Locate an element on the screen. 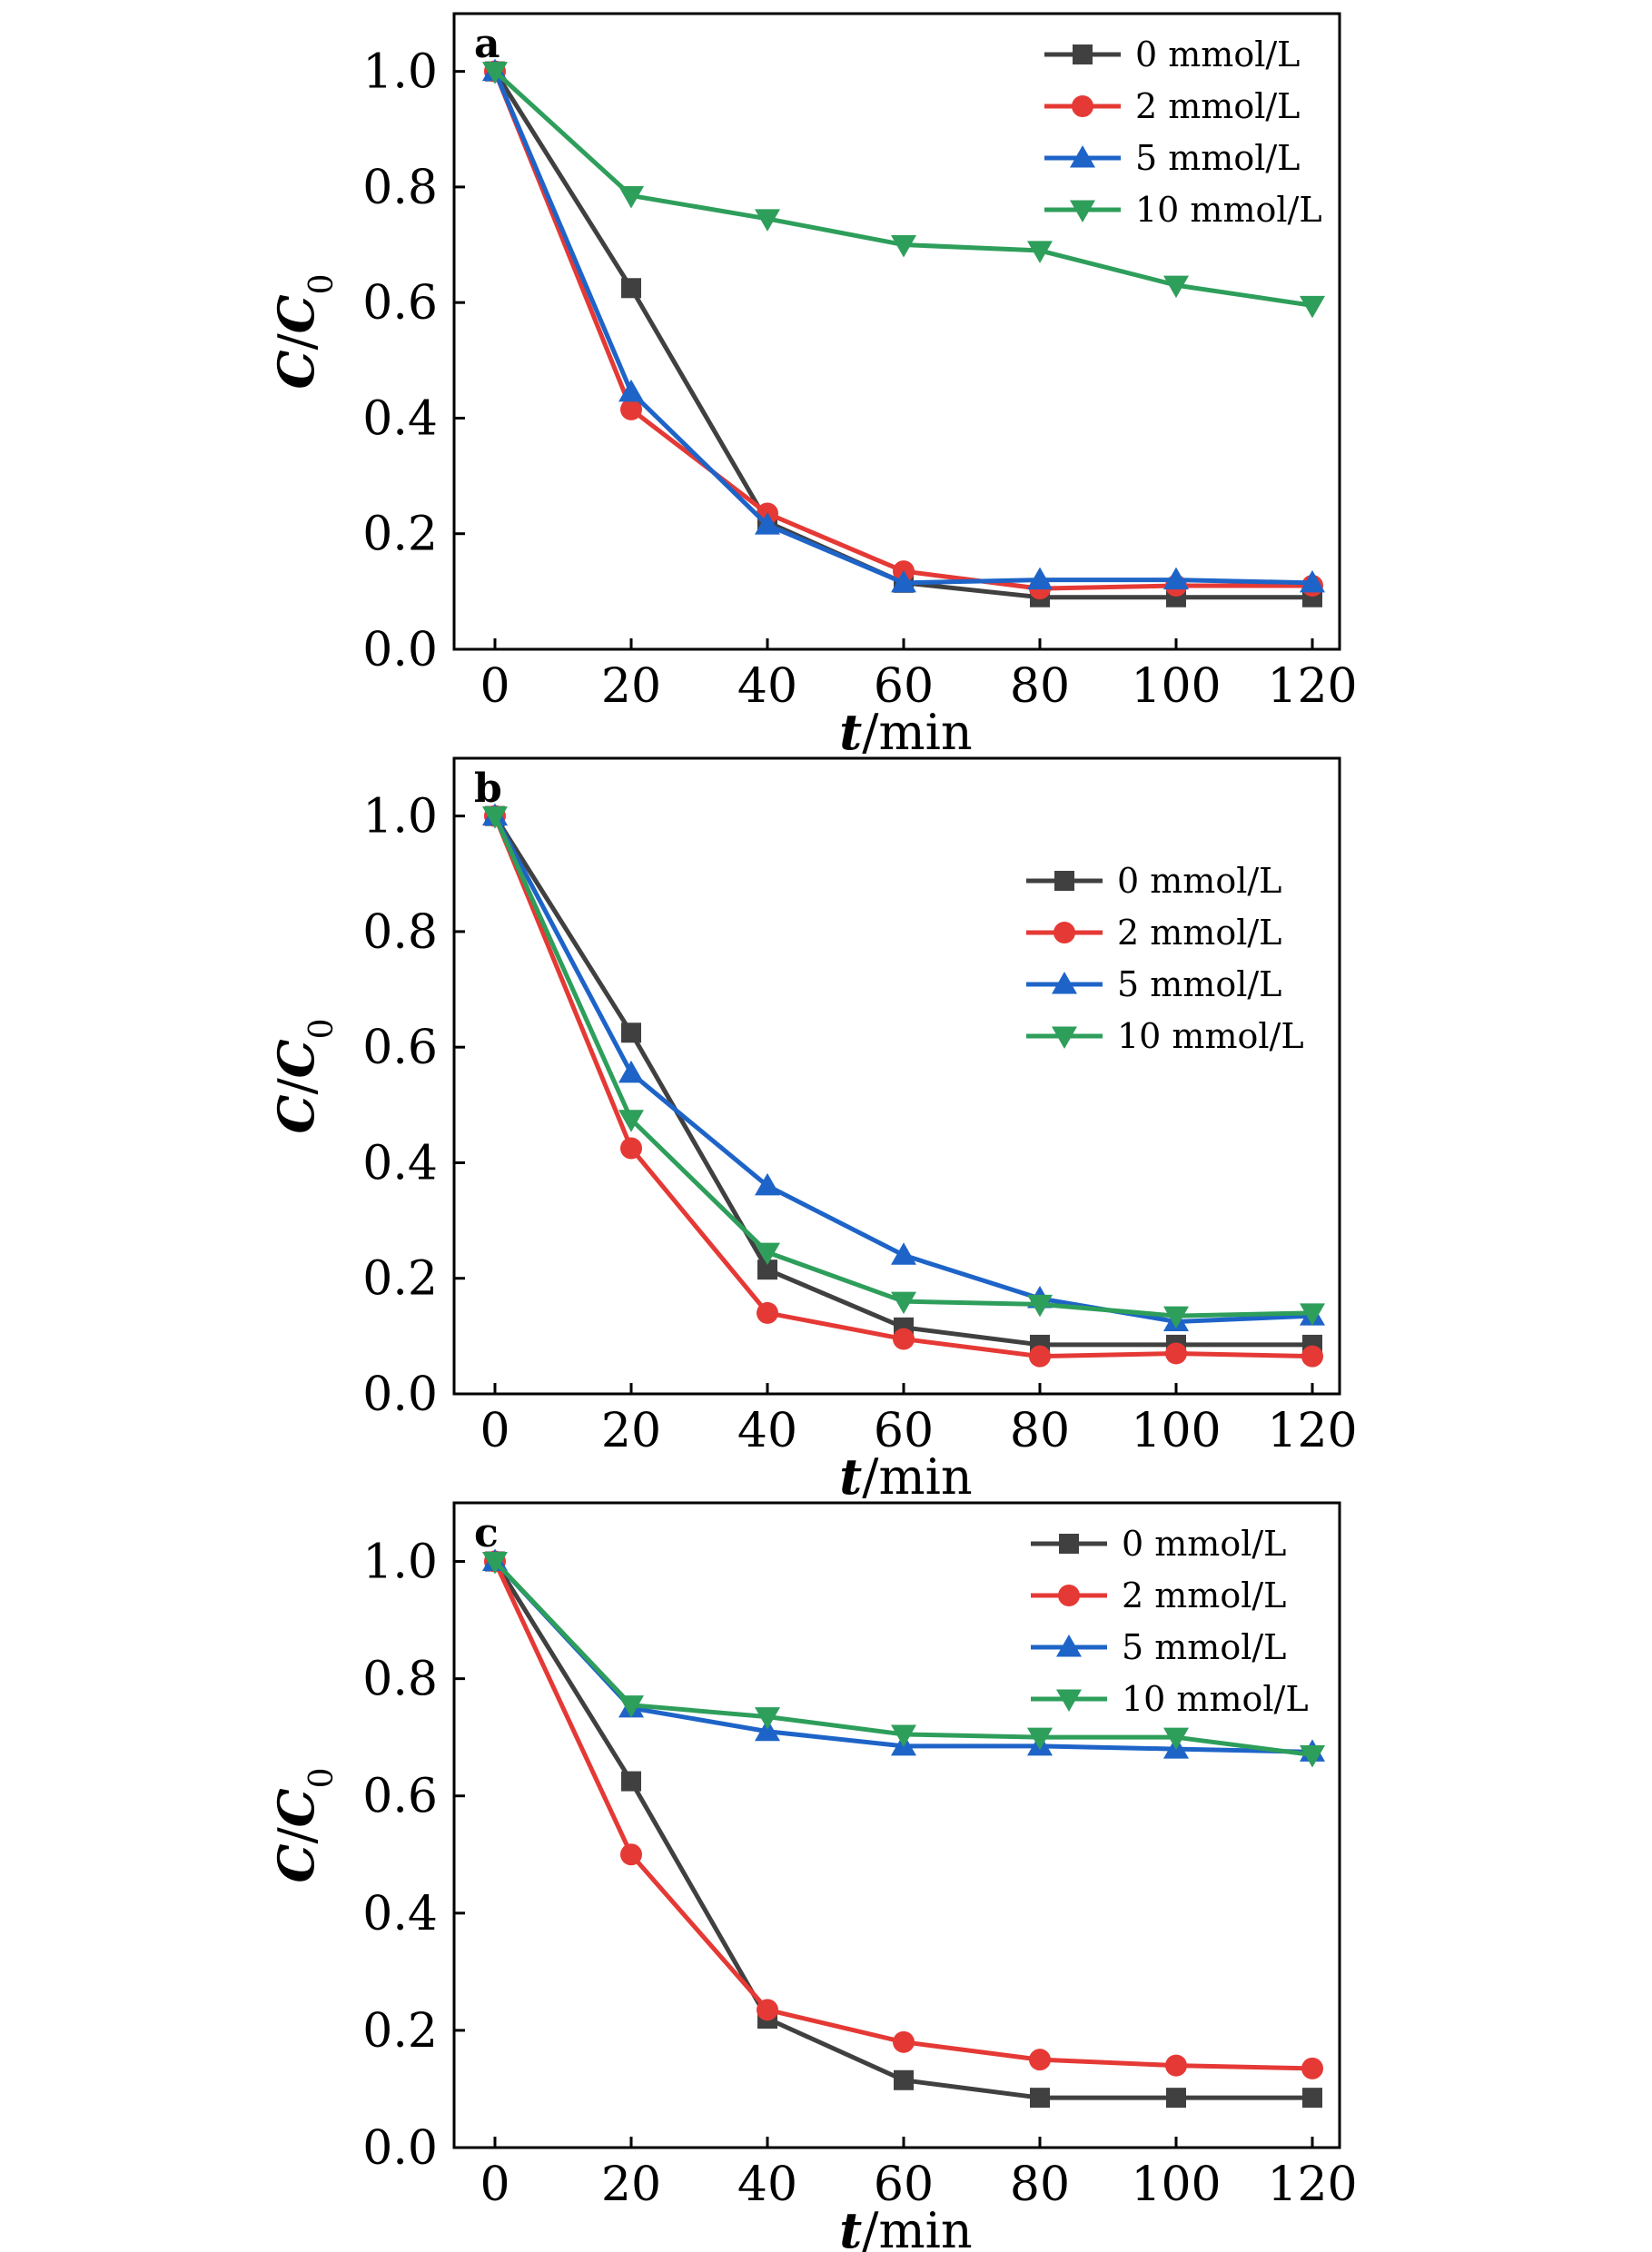 The image size is (1652, 2252). panel-label: a is located at coordinates (487, 44).